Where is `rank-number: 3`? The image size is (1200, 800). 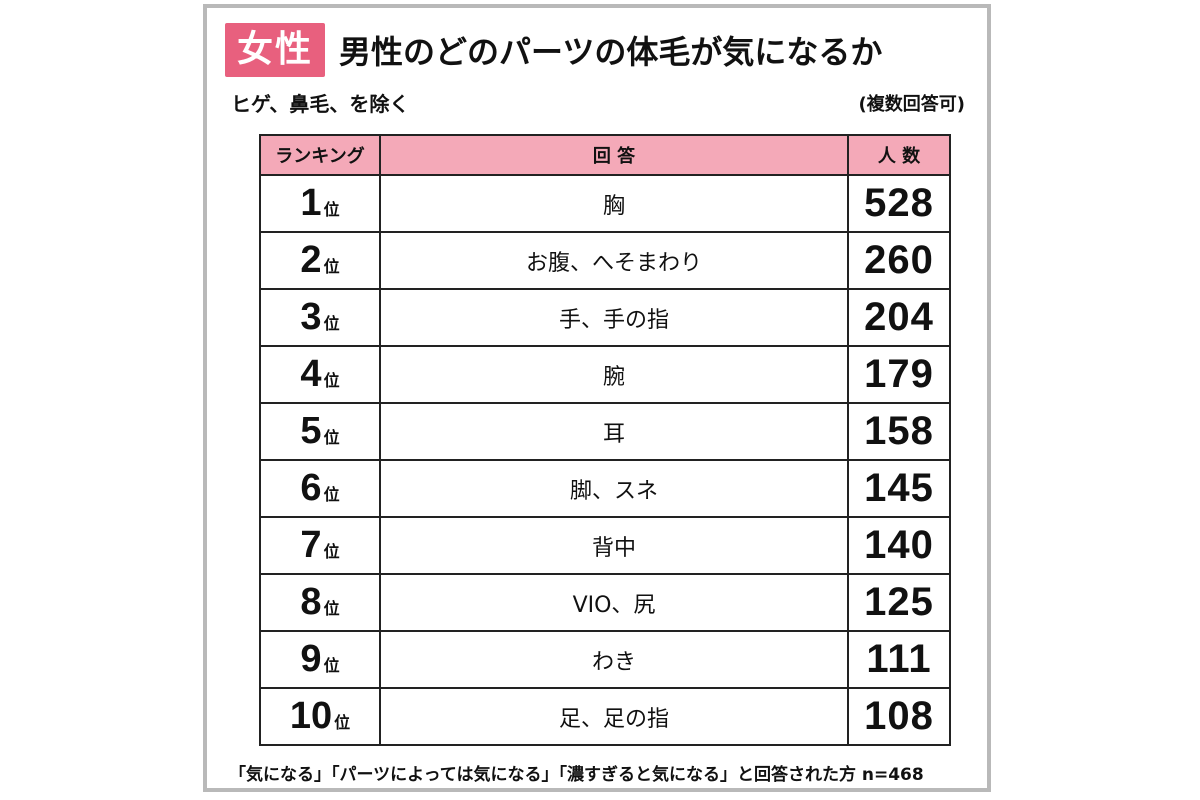
rank-number: 3 is located at coordinates (311, 317).